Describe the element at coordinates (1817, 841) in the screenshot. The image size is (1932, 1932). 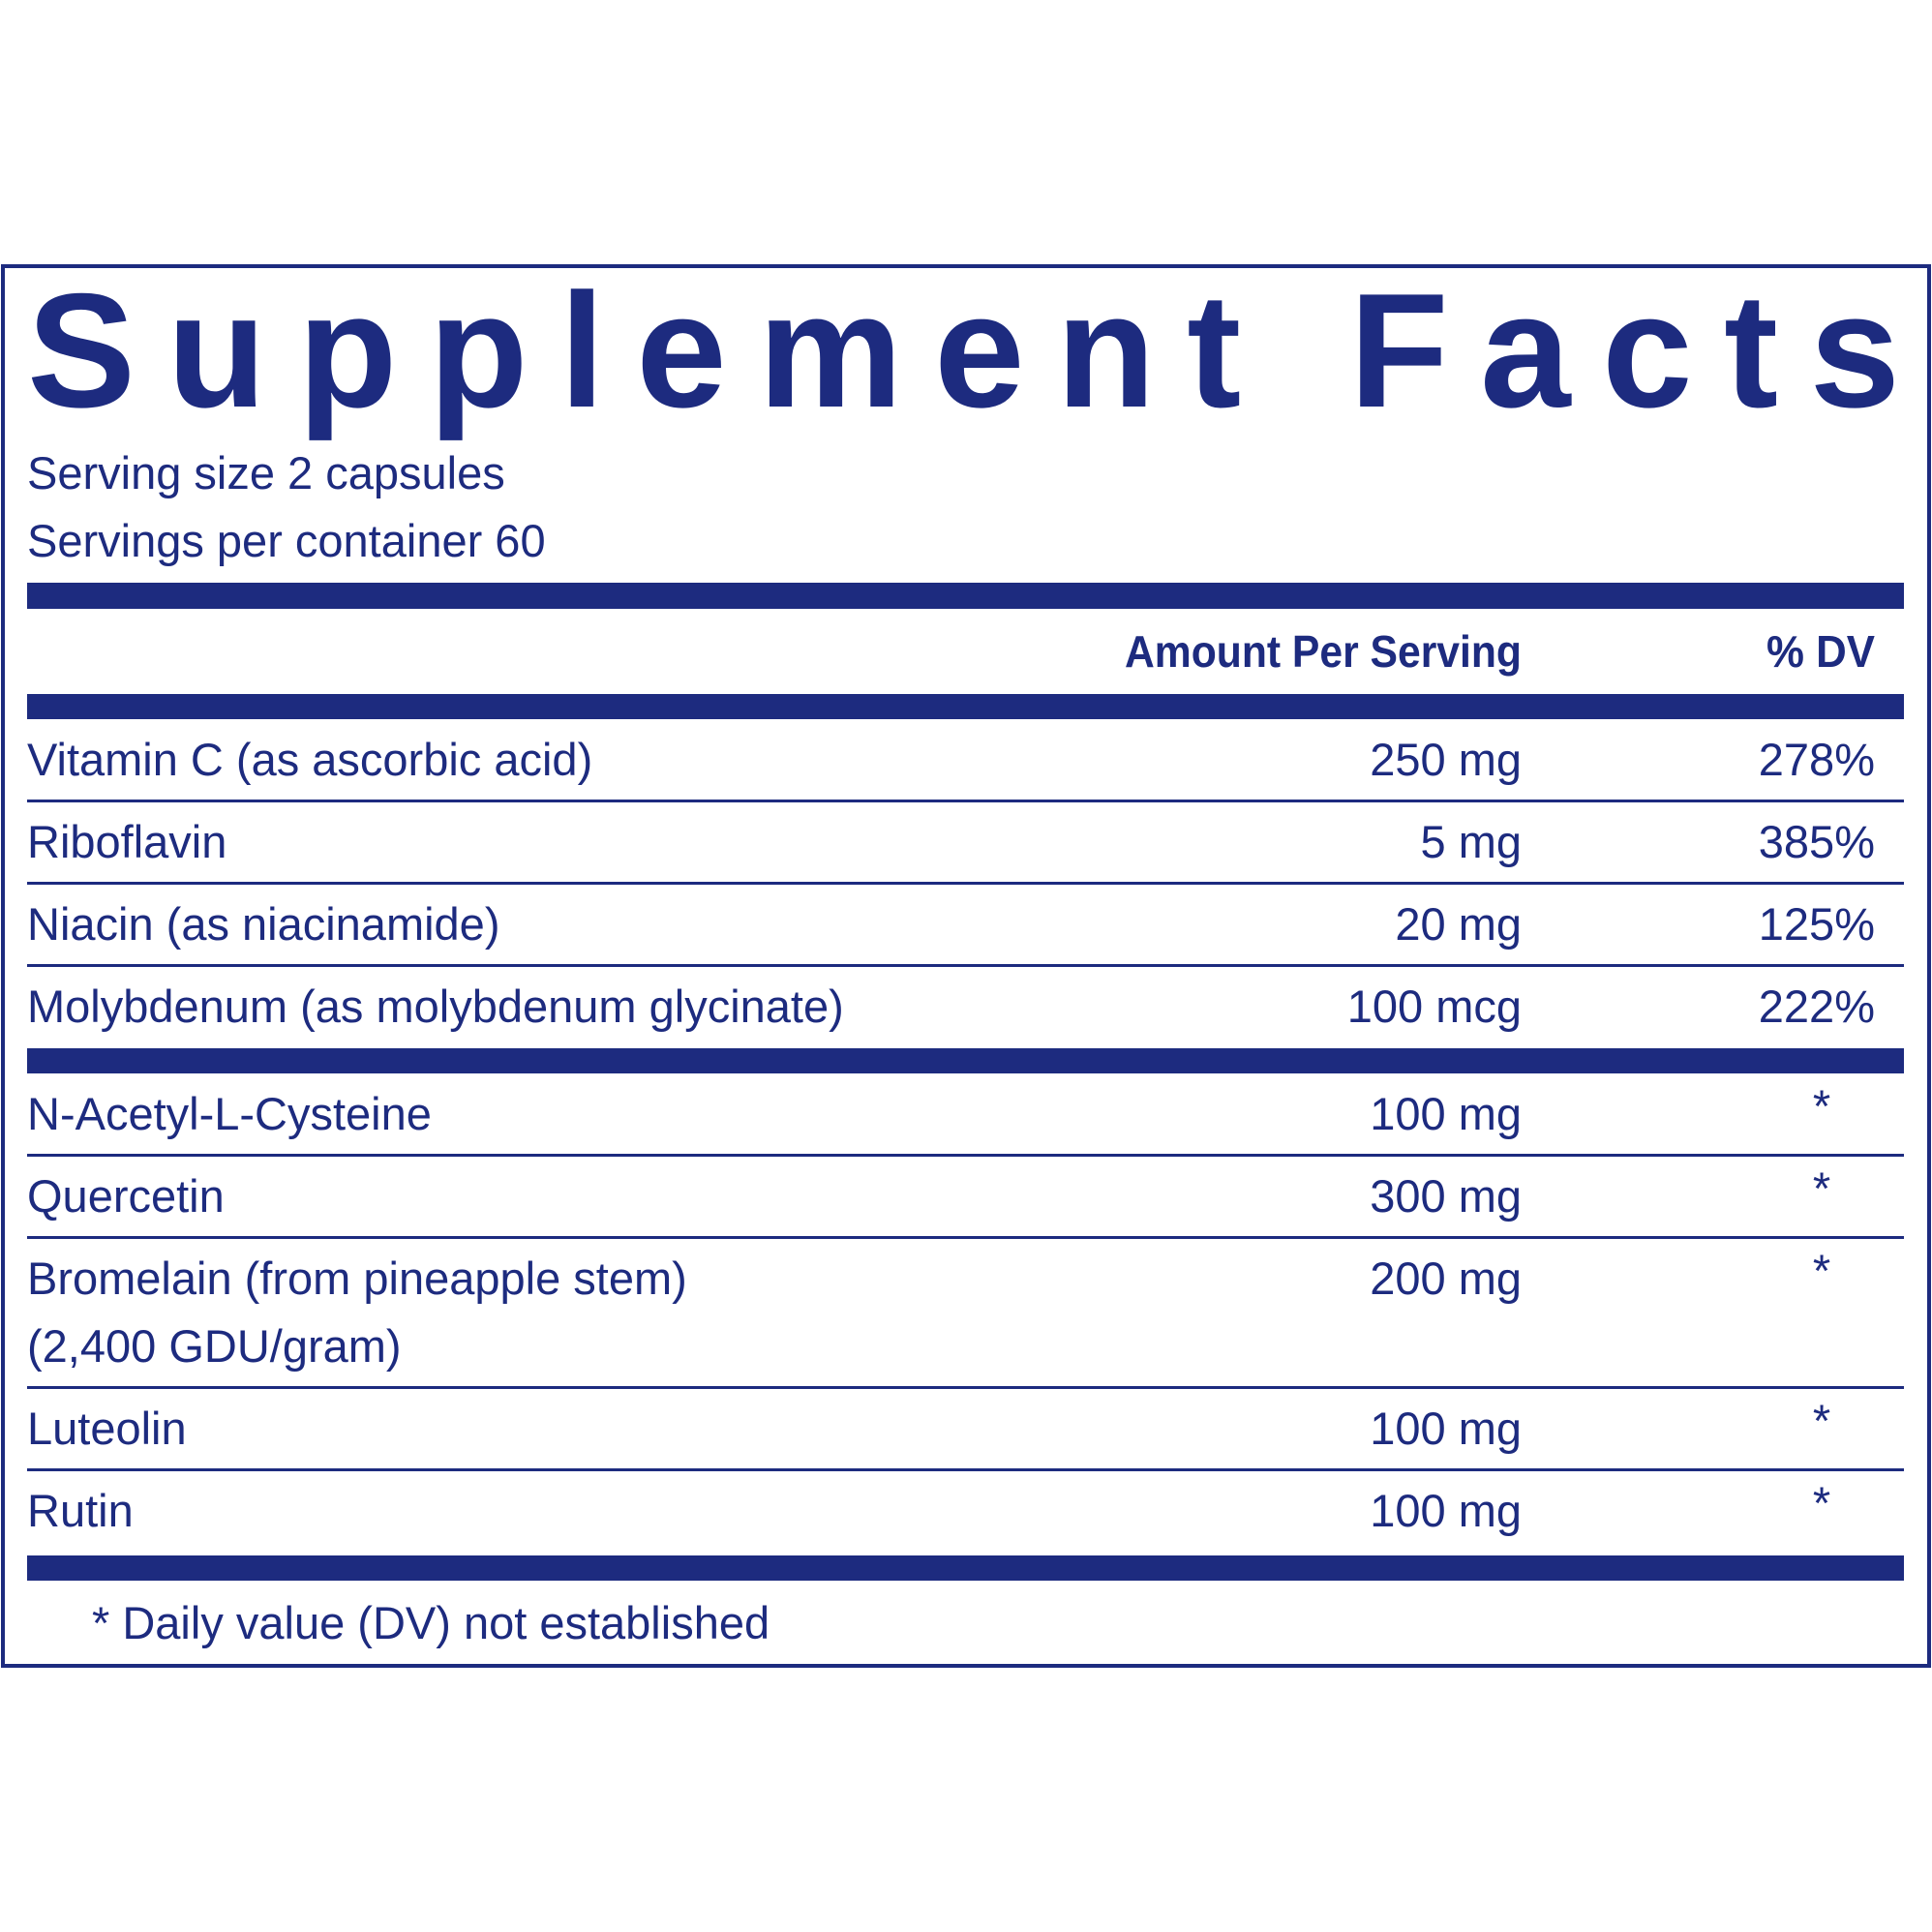
I see `daily-value: 385%` at that location.